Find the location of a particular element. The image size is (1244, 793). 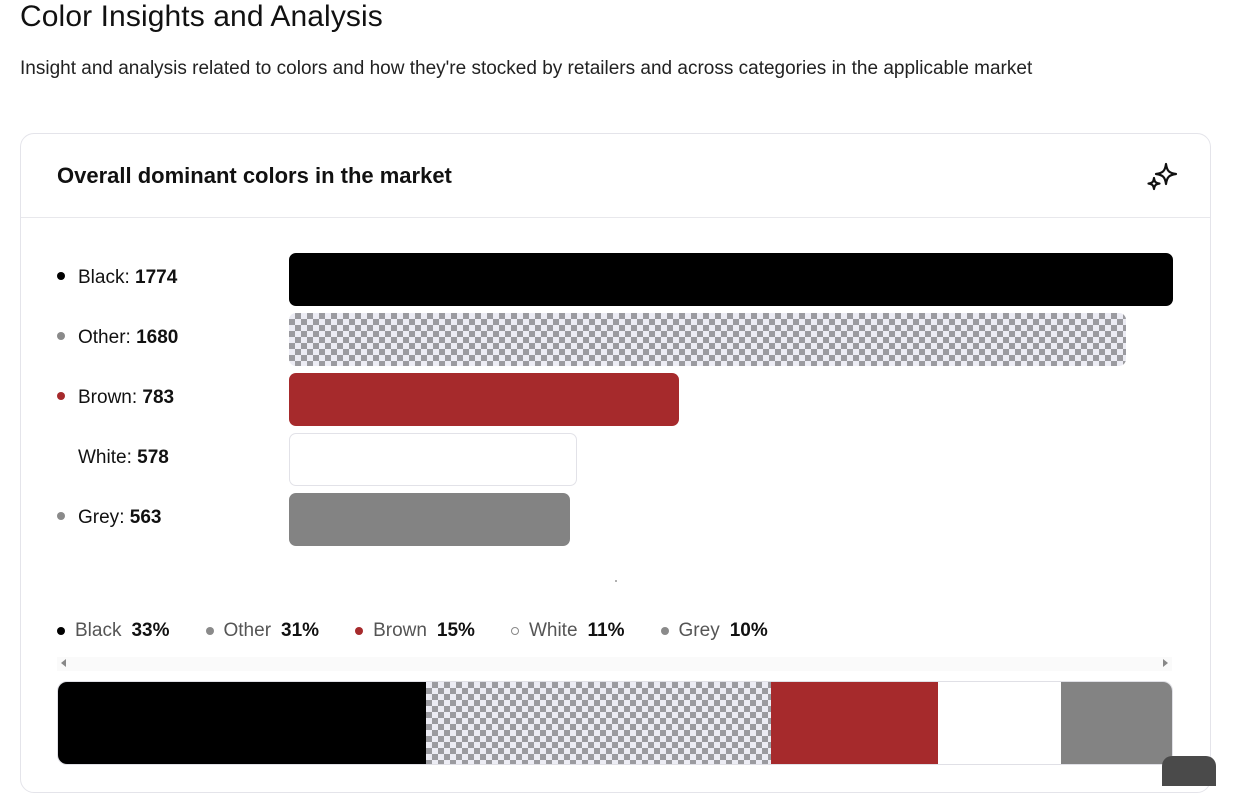

bar-category: Black is located at coordinates (101, 277).